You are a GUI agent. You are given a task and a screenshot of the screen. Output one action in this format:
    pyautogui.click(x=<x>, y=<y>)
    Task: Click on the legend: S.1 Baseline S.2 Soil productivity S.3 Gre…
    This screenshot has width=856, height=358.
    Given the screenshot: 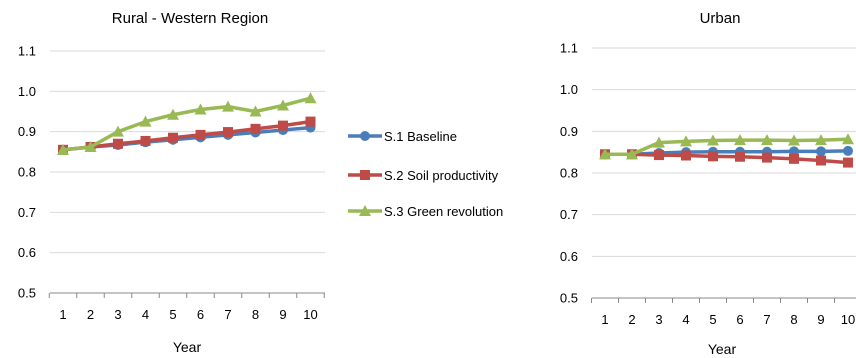 What is the action you would take?
    pyautogui.click(x=425, y=174)
    